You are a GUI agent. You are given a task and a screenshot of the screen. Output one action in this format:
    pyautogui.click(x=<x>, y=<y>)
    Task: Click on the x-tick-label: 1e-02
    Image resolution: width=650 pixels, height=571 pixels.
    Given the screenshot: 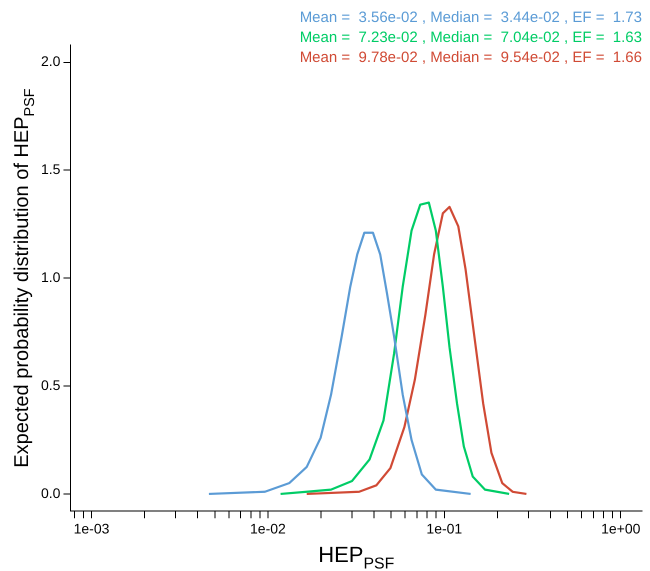 What is the action you would take?
    pyautogui.click(x=268, y=528)
    